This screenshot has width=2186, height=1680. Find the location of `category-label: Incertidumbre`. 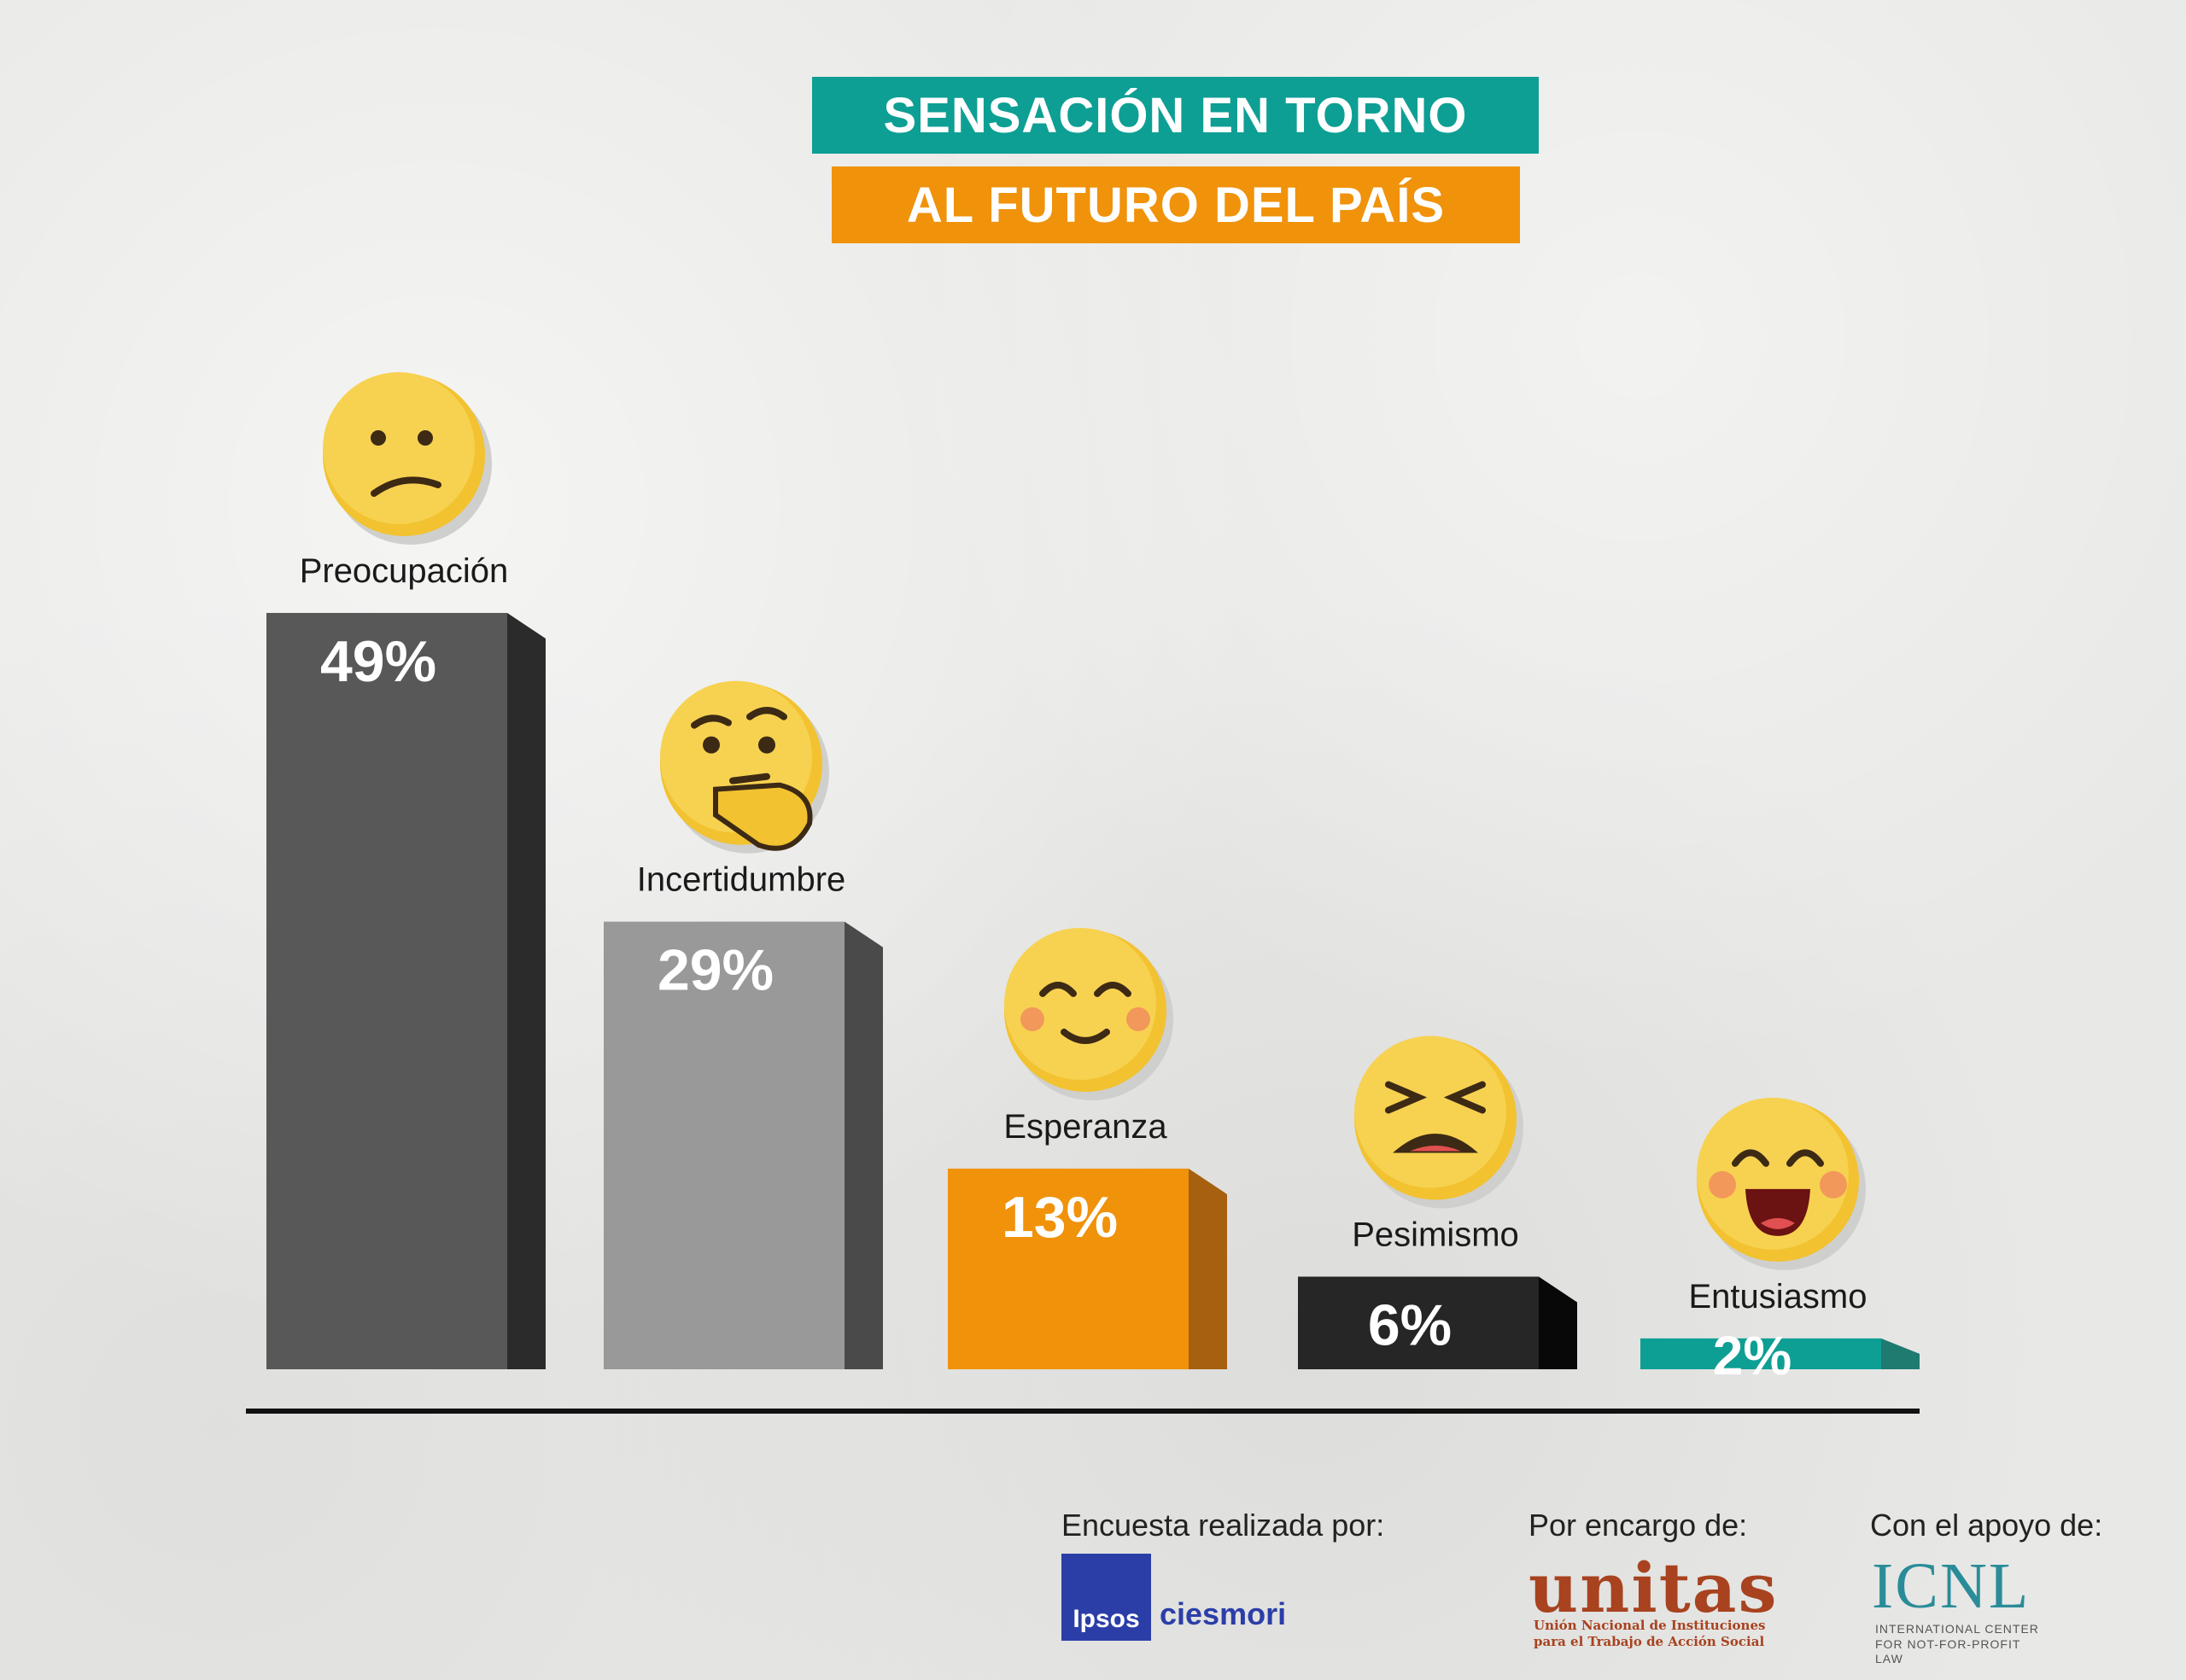

category-label: Incertidumbre is located at coordinates (741, 880).